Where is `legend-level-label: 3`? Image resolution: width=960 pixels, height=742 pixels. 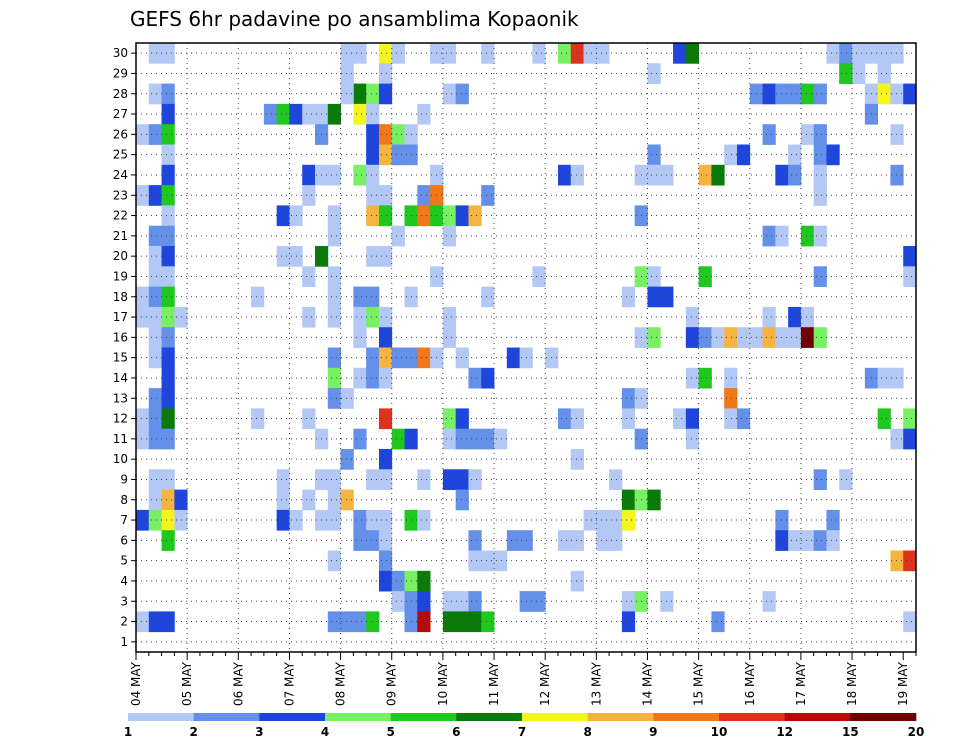 legend-level-label: 3 is located at coordinates (259, 732).